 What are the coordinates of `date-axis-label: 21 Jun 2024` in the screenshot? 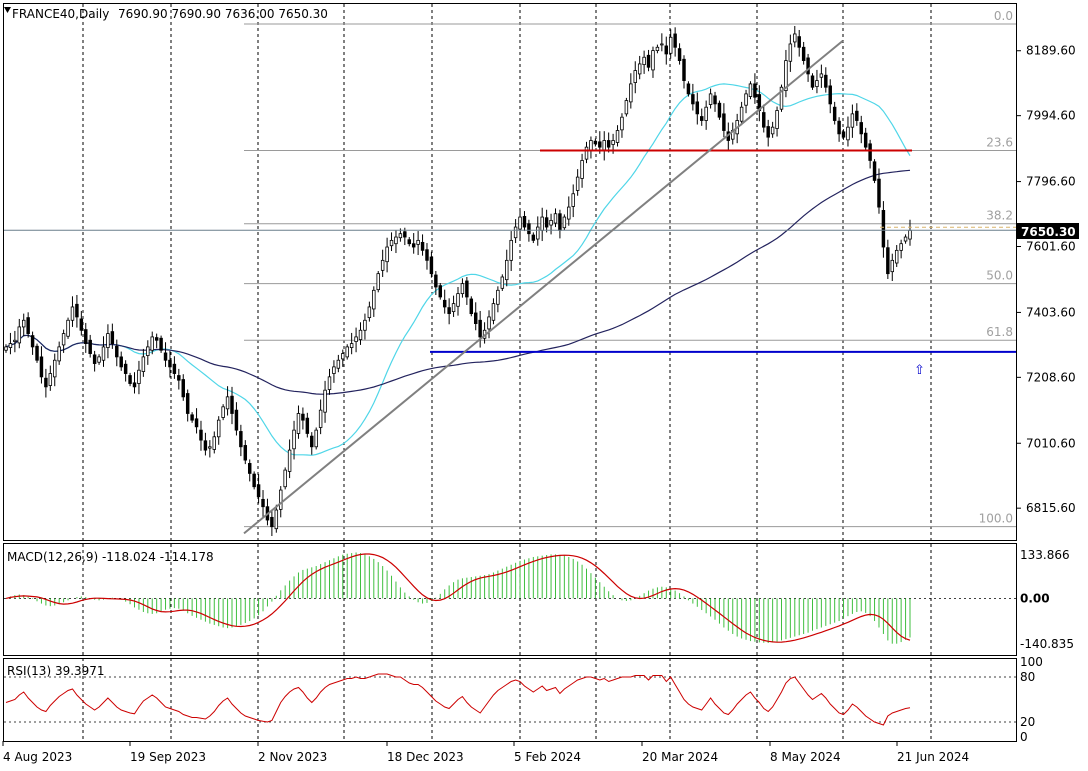 It's located at (933, 757).